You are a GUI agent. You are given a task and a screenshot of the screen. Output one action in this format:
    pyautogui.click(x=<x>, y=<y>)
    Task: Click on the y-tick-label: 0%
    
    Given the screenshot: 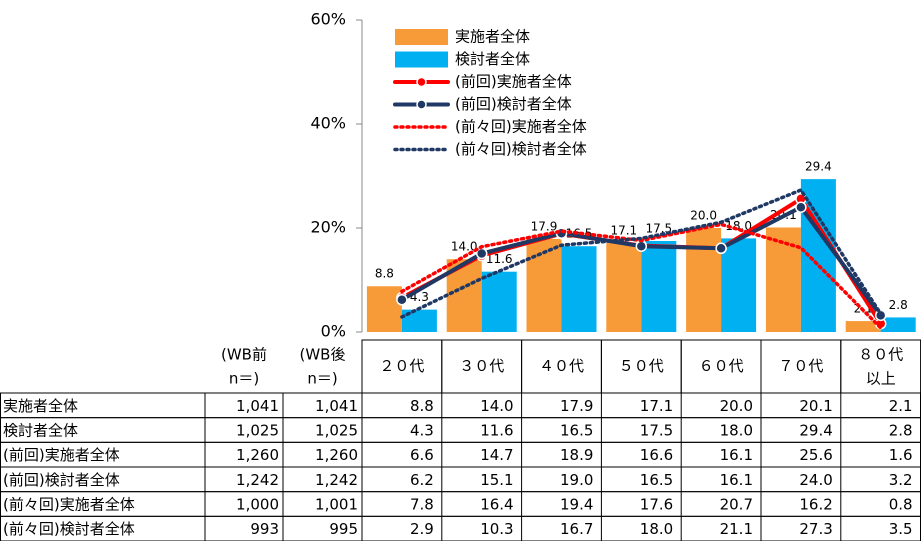 What is the action you would take?
    pyautogui.click(x=333, y=331)
    